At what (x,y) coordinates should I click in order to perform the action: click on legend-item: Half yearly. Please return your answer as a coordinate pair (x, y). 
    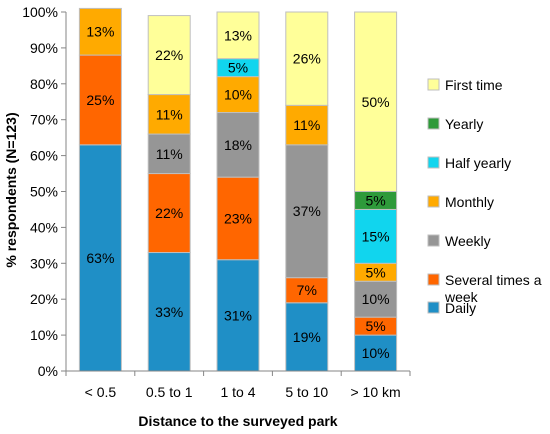
    Looking at the image, I should click on (469, 163).